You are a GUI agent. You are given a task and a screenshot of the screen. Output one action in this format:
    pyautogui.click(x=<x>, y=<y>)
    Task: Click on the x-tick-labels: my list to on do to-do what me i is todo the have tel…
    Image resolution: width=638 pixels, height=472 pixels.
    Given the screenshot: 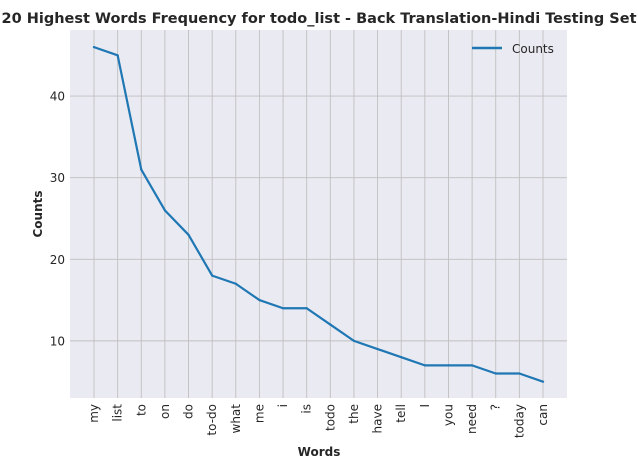 What is the action you would take?
    pyautogui.click(x=318, y=421)
    